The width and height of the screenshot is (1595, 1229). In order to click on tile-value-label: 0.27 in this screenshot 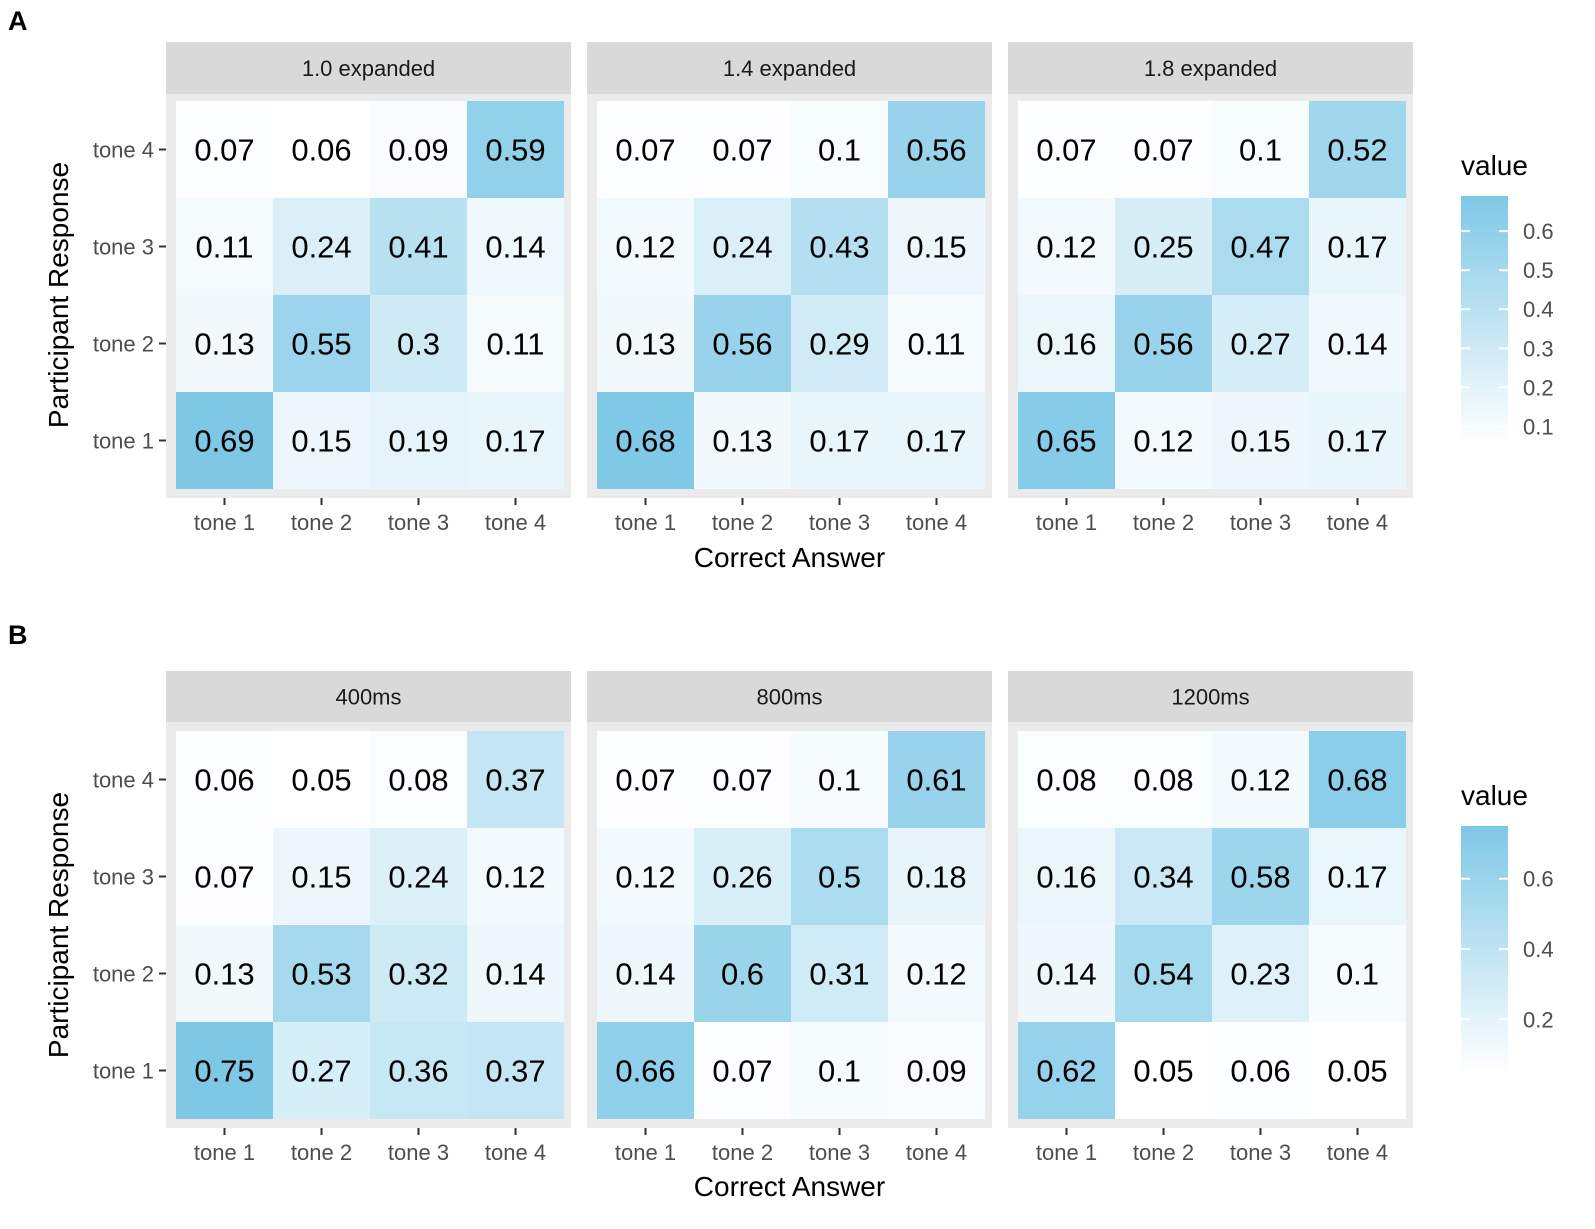, I will do `click(321, 1071)`.